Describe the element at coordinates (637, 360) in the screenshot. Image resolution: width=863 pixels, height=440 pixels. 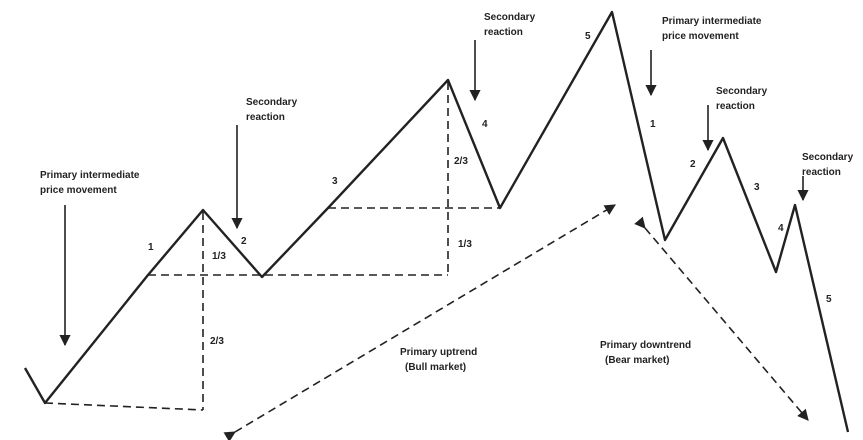
I see `annotation: (Bear market)` at that location.